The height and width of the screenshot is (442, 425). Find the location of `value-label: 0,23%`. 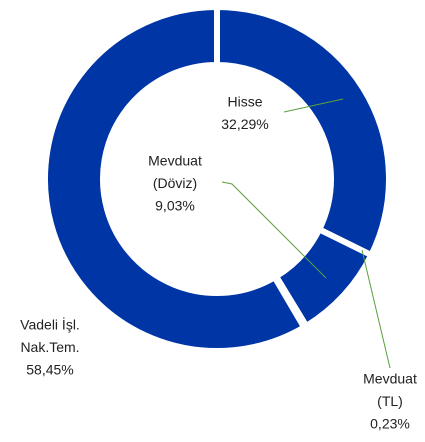

value-label: 0,23% is located at coordinates (390, 424).